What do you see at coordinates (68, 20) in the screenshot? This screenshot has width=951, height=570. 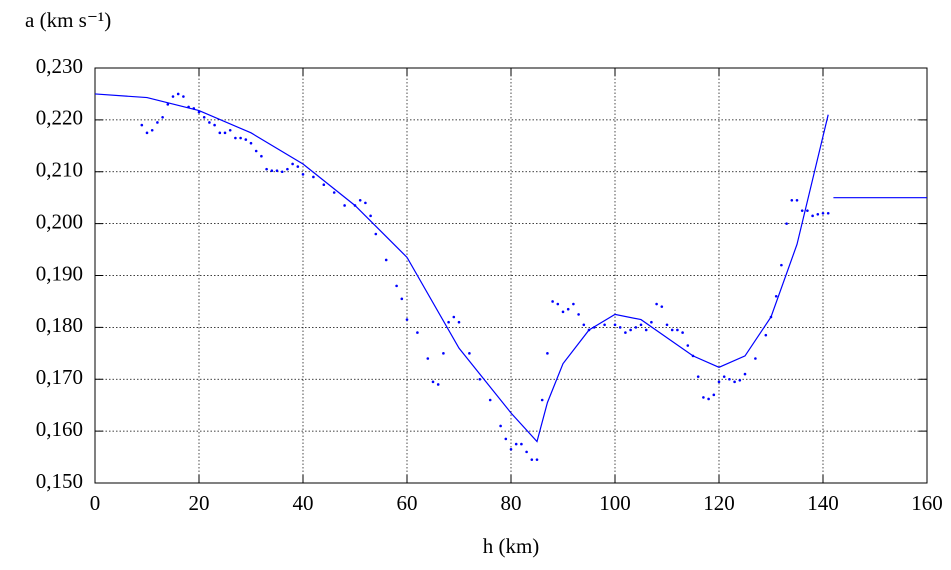 I see `y-axis-label: a (km s⁻¹)` at bounding box center [68, 20].